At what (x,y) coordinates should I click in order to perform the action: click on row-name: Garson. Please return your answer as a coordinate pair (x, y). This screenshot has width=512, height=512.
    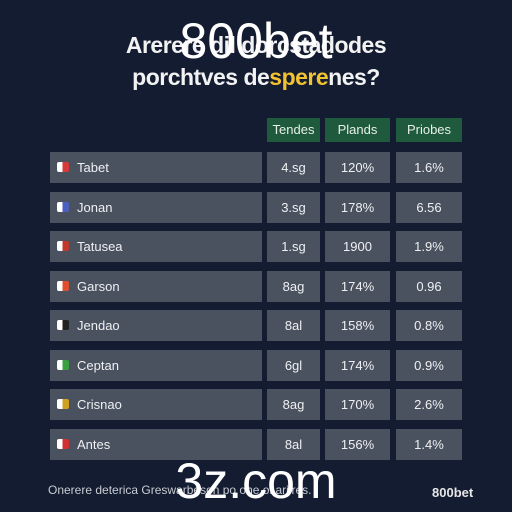
    Looking at the image, I should click on (156, 286).